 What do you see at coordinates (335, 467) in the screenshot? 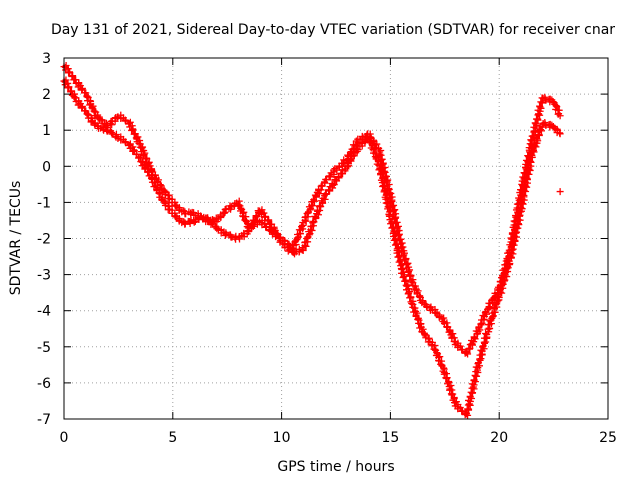
I see `x-axis-label: GPS time / hours` at bounding box center [335, 467].